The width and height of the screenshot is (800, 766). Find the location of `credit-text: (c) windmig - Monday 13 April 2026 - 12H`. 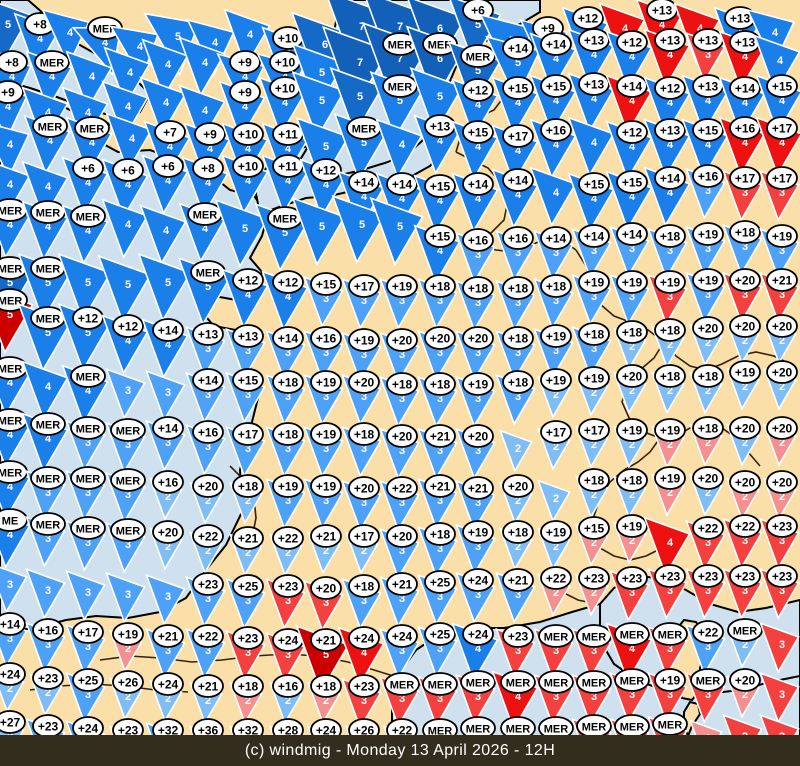

credit-text: (c) windmig - Monday 13 April 2026 - 12H is located at coordinates (400, 750).